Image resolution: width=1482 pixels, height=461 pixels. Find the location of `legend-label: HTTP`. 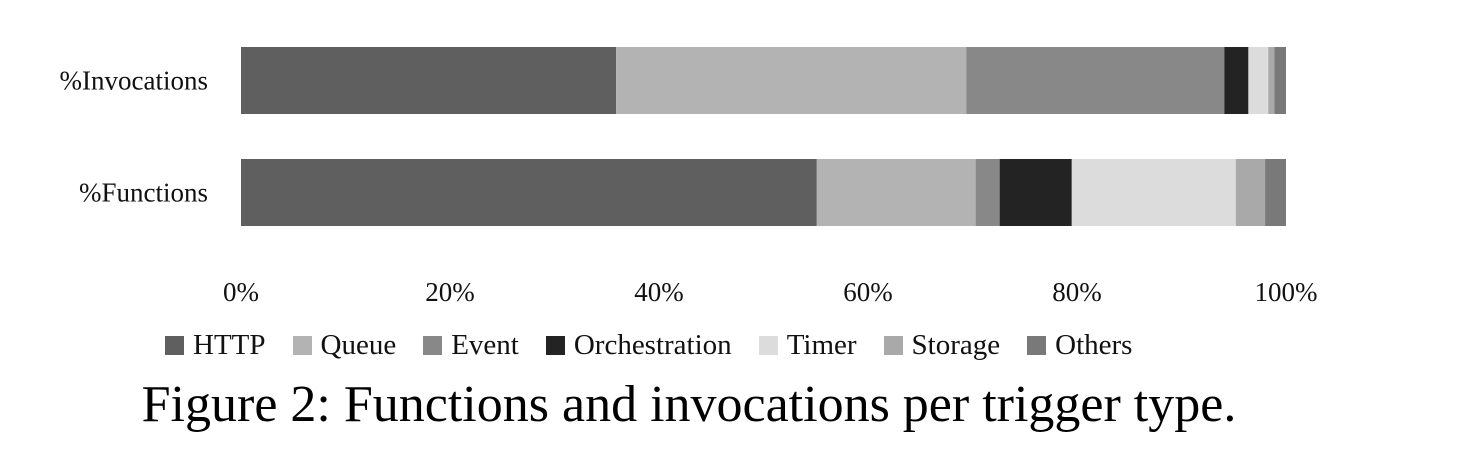

legend-label: HTTP is located at coordinates (229, 344).